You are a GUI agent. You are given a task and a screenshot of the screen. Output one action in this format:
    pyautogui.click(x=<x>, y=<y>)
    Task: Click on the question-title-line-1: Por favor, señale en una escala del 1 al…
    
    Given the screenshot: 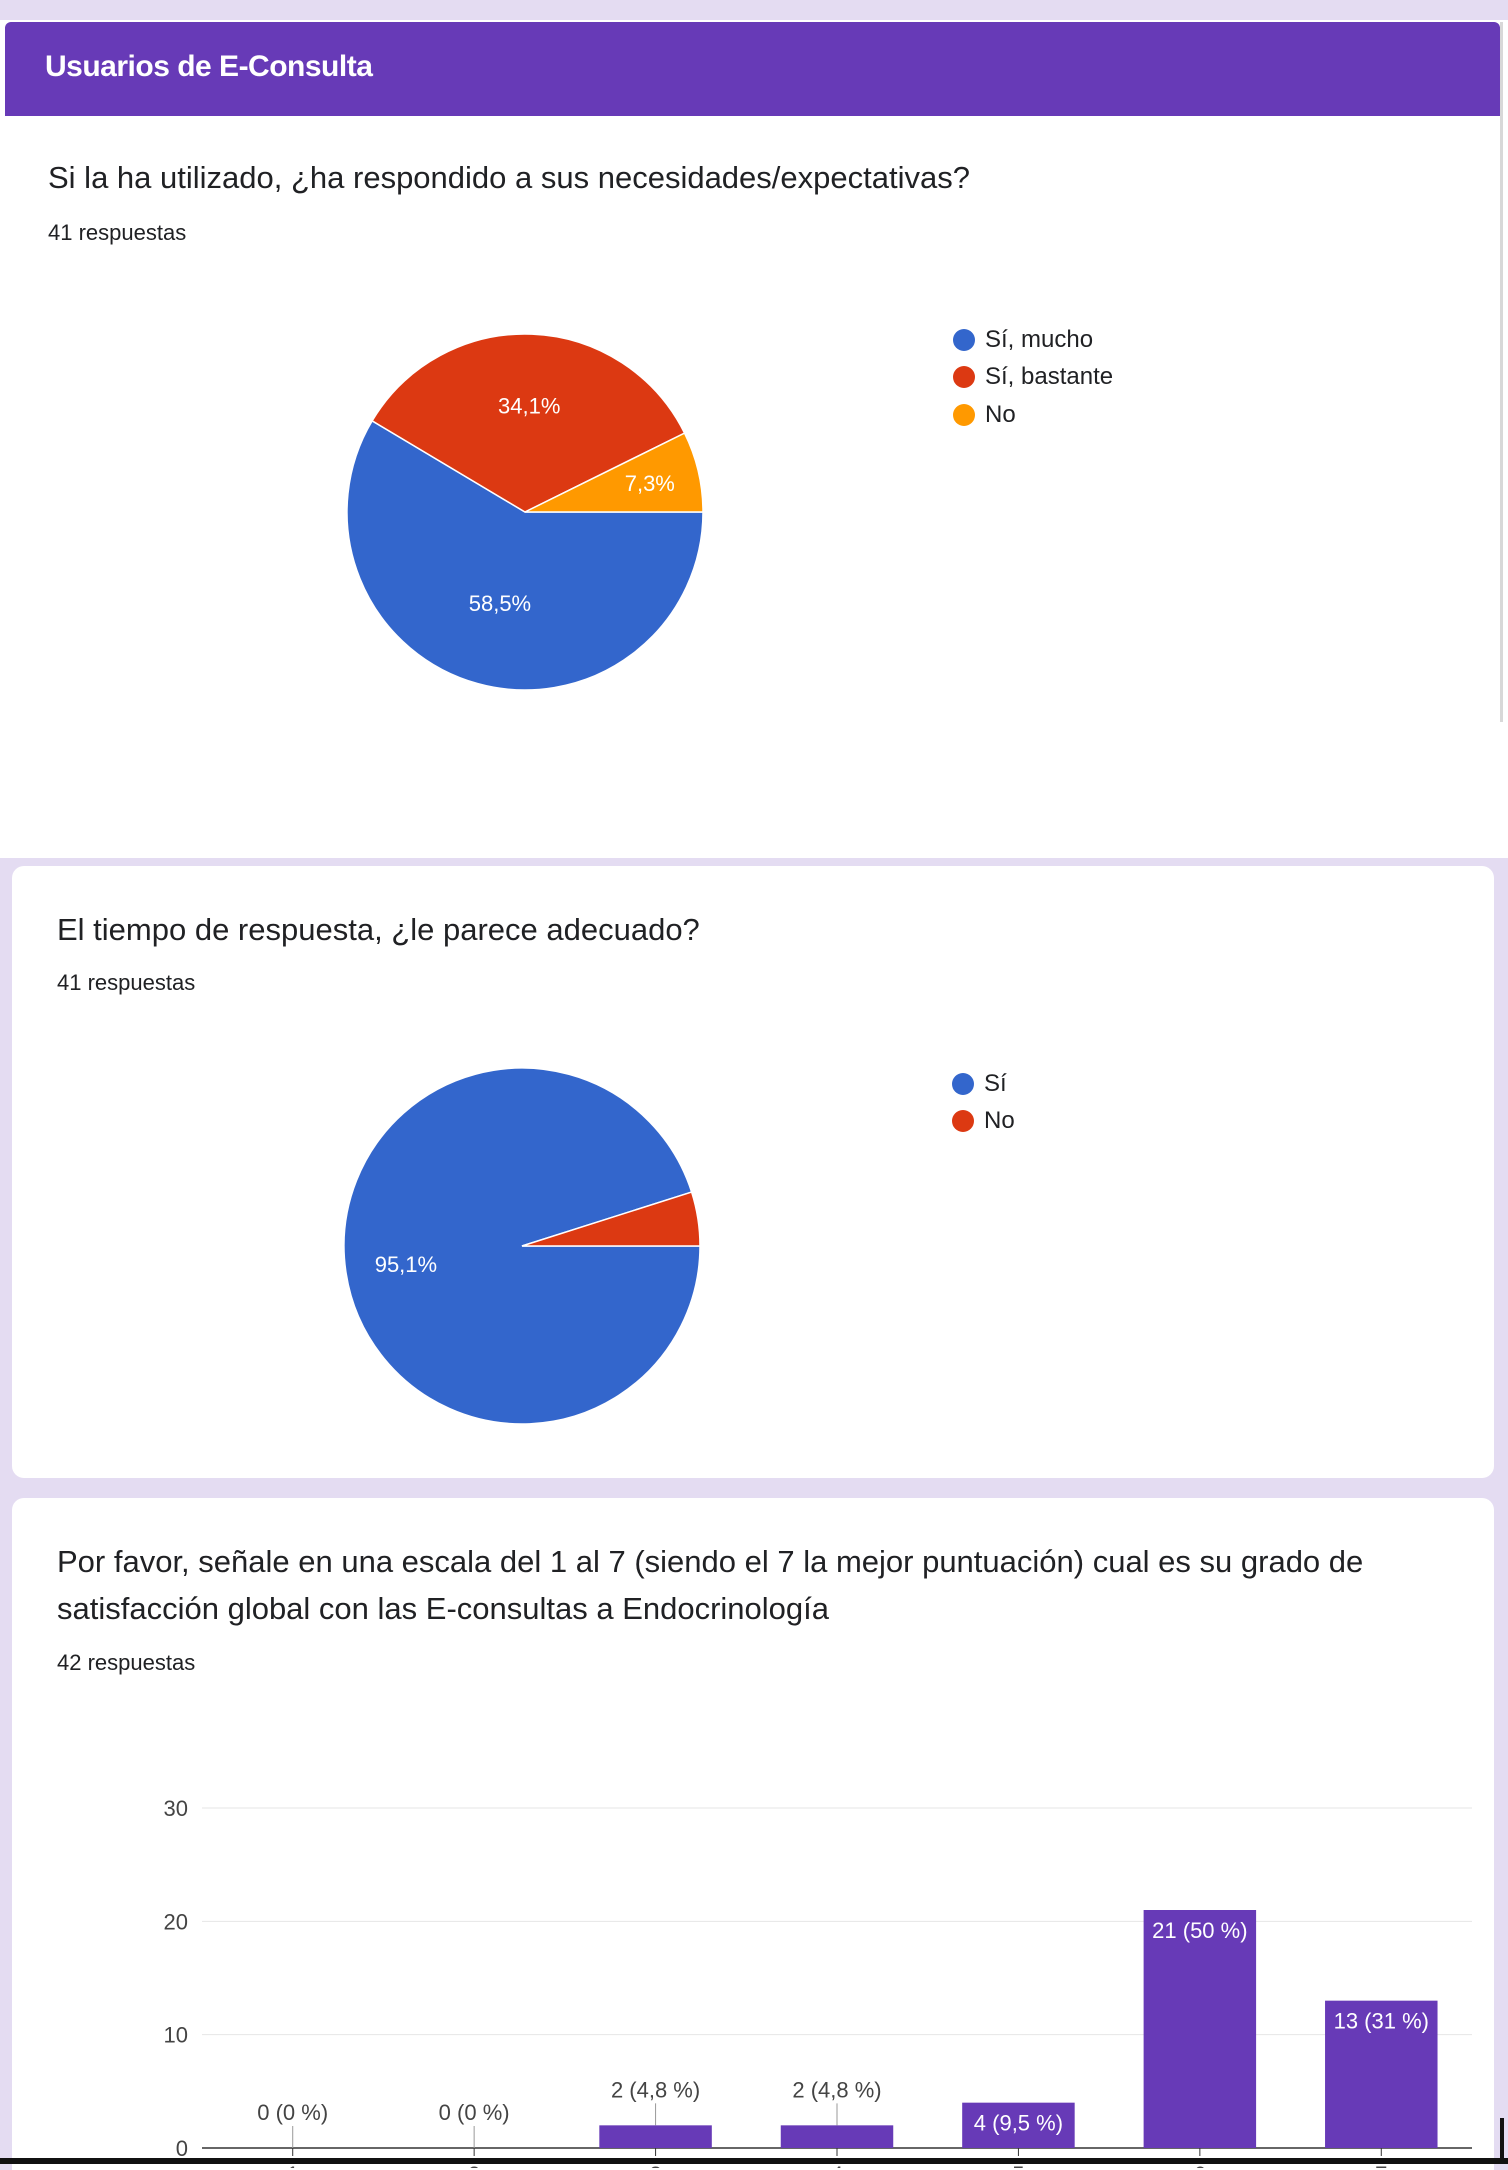 What is the action you would take?
    pyautogui.click(x=710, y=1561)
    